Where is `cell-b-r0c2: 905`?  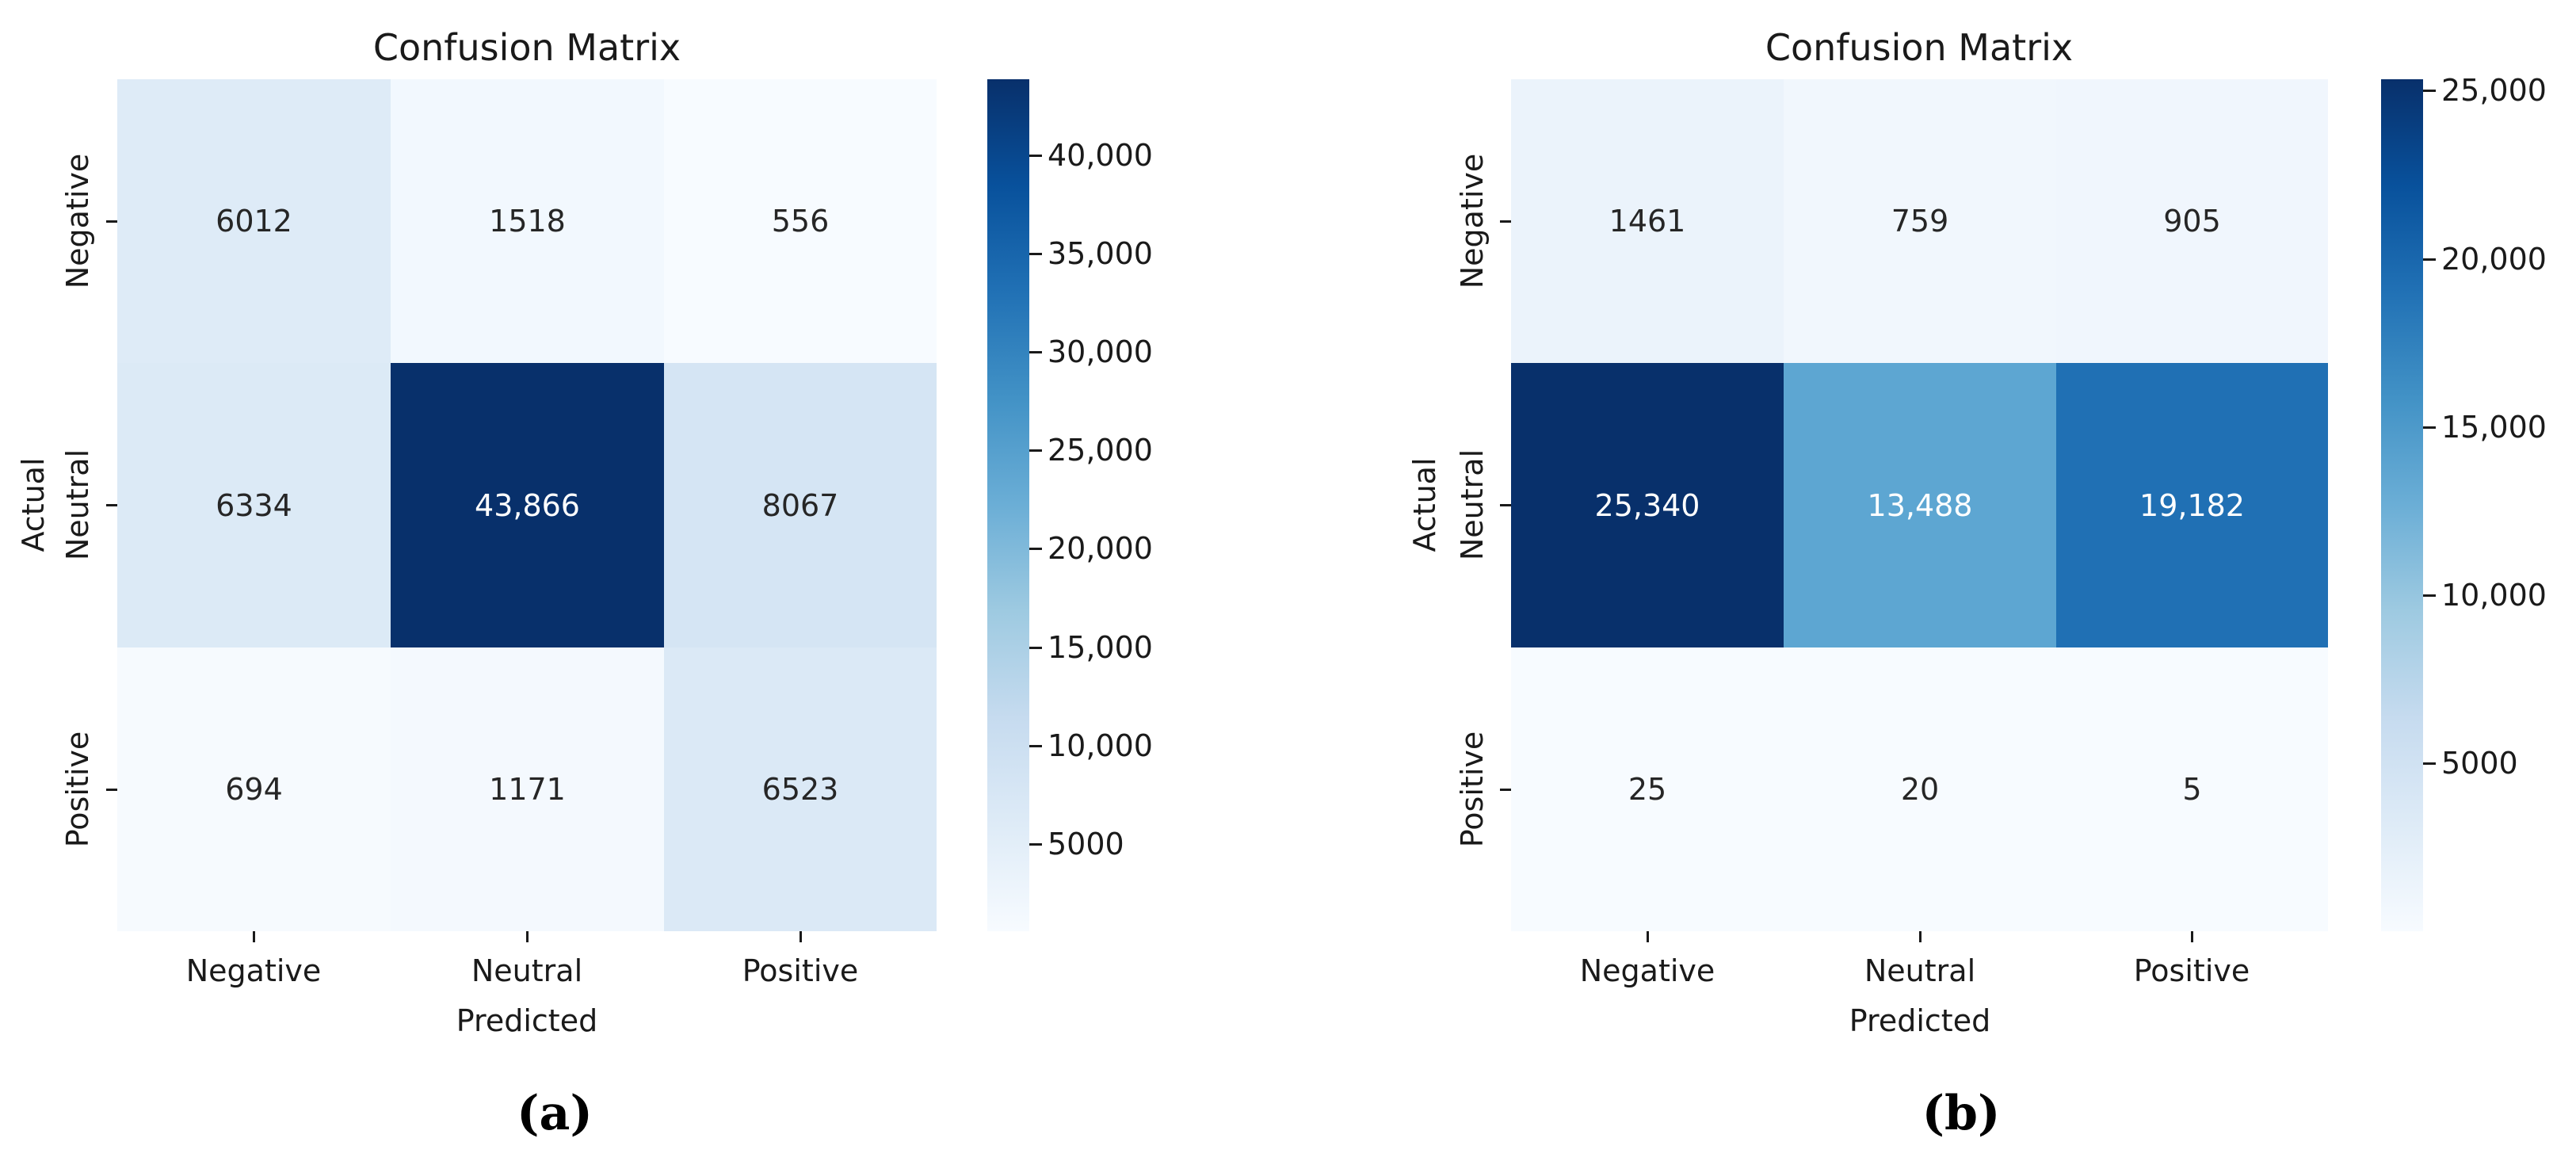 cell-b-r0c2: 905 is located at coordinates (2192, 221).